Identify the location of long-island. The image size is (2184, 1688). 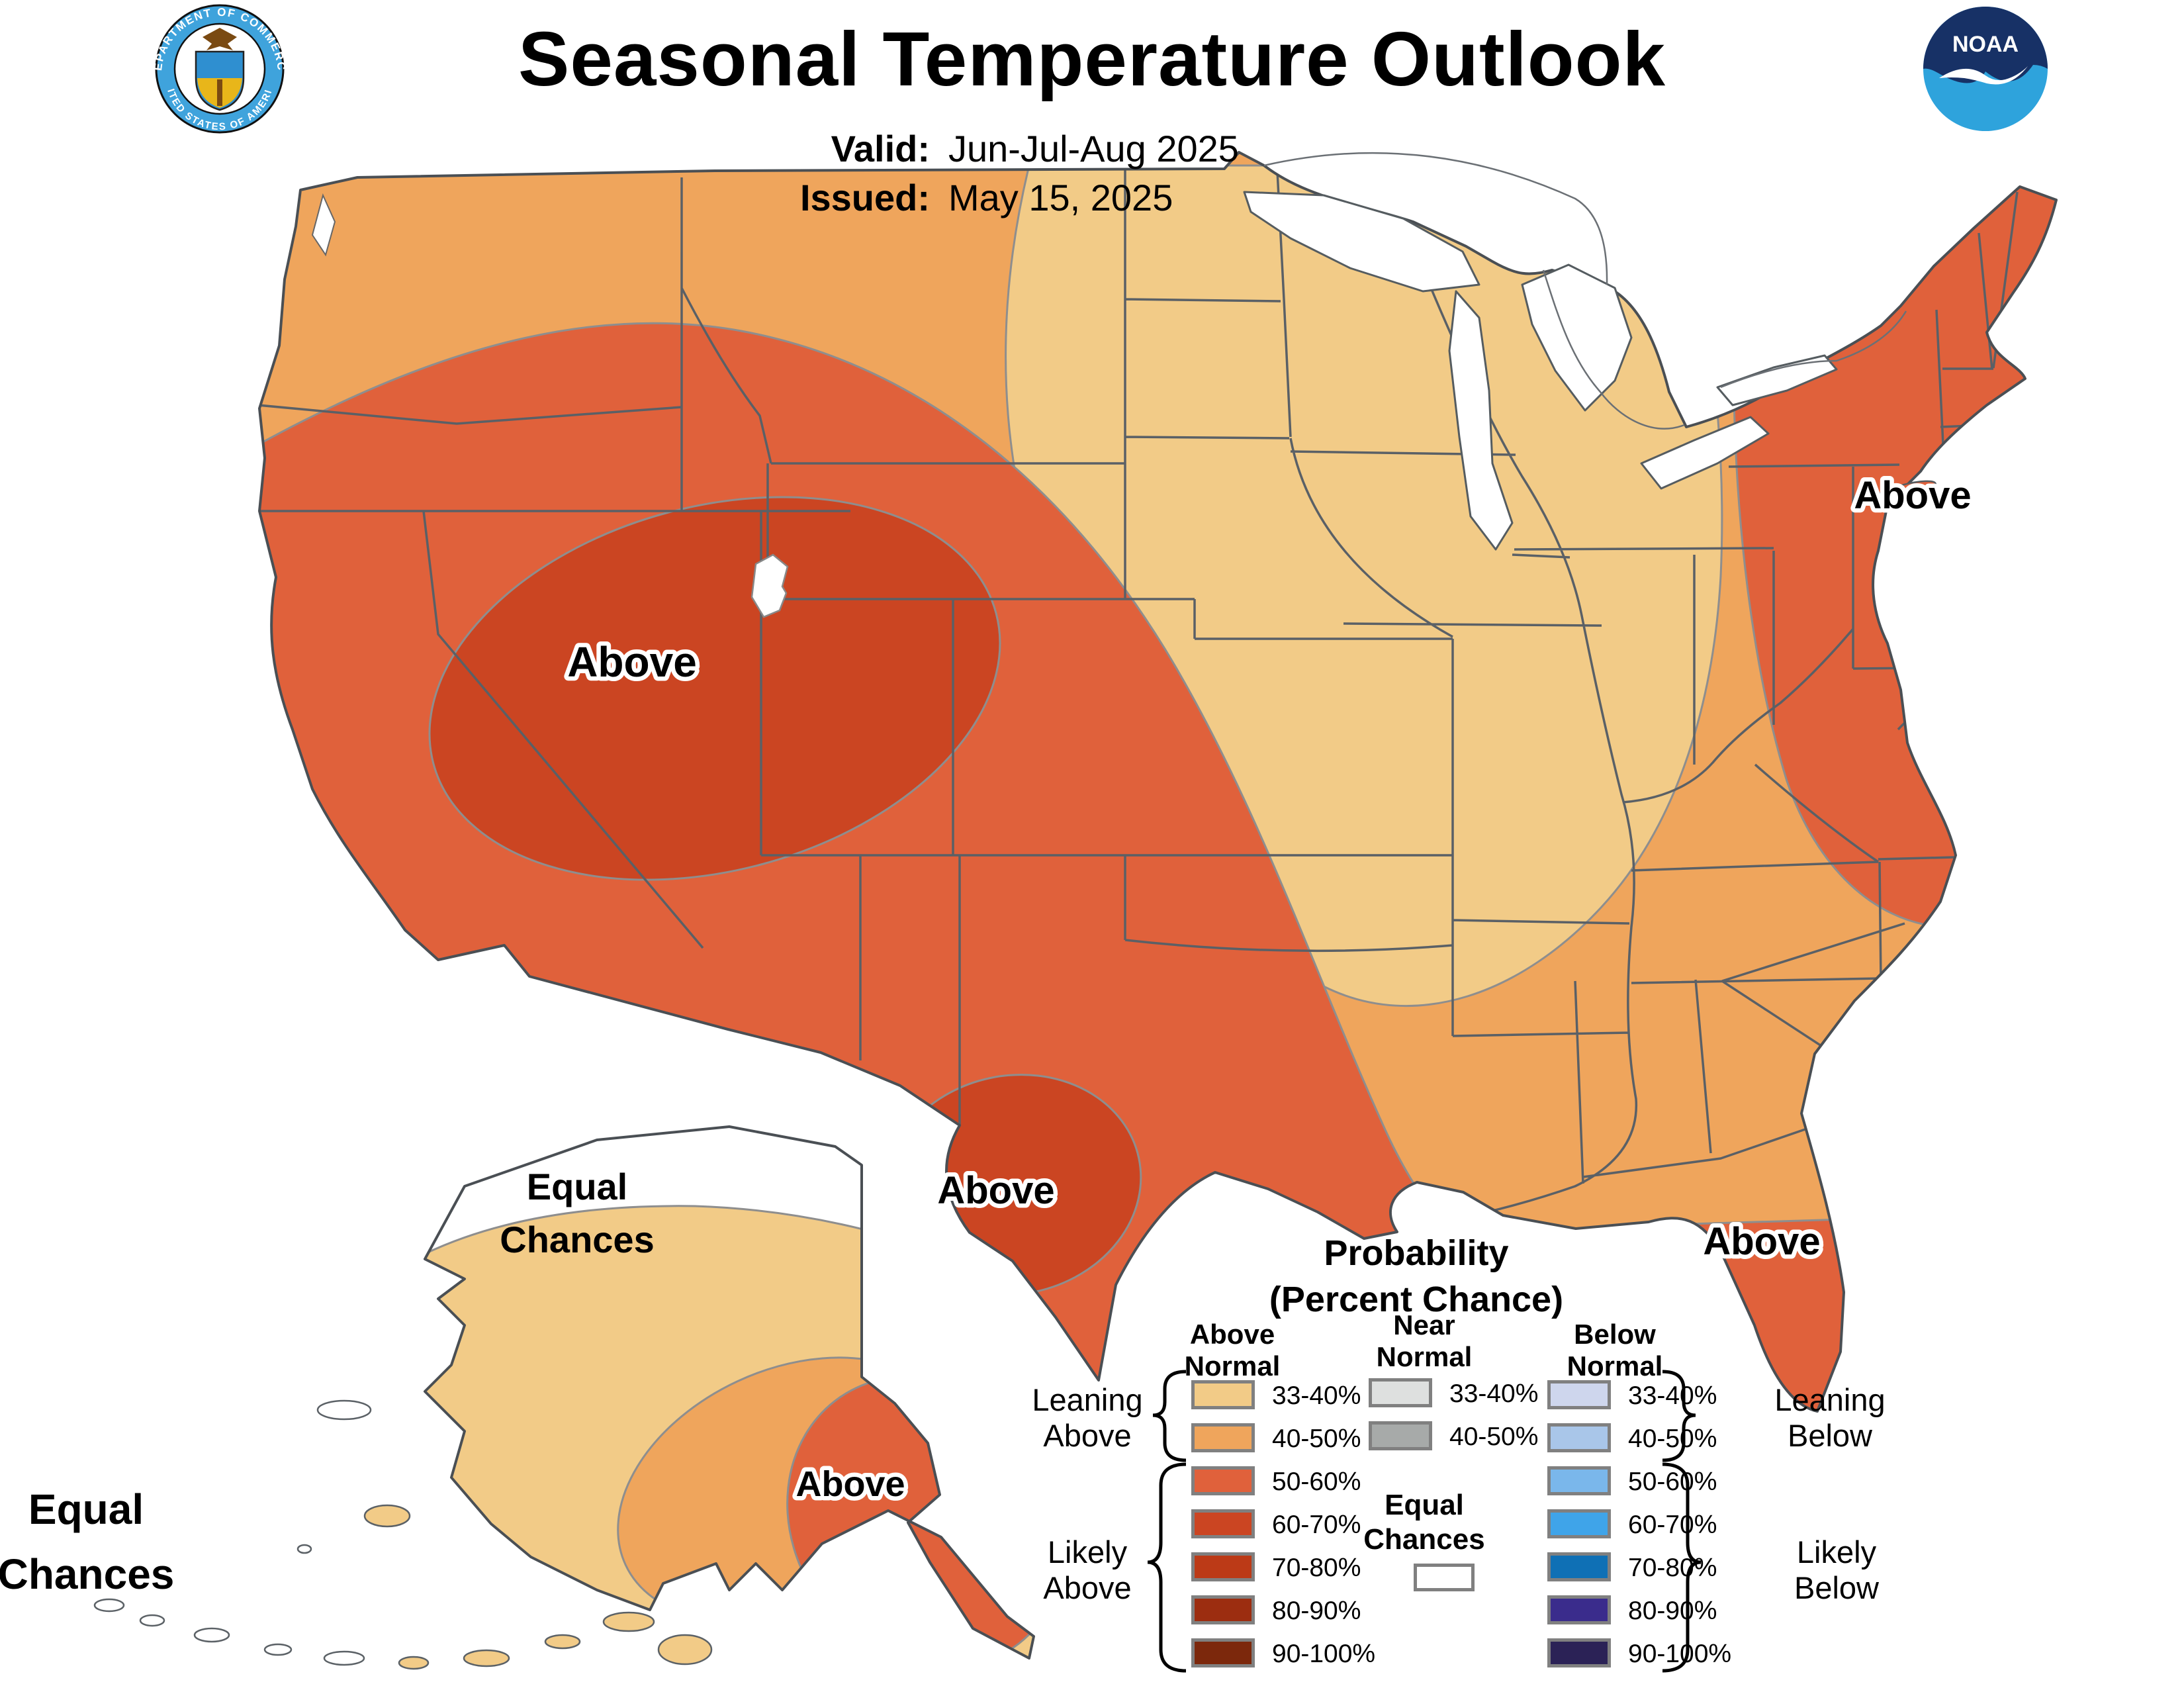
(1905, 491).